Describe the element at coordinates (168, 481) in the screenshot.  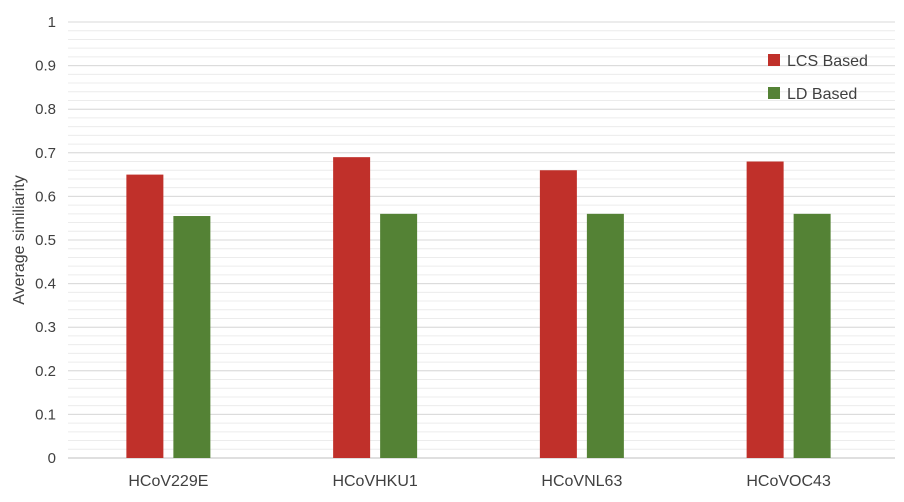
I see `x-tick-label: HCoV229E` at that location.